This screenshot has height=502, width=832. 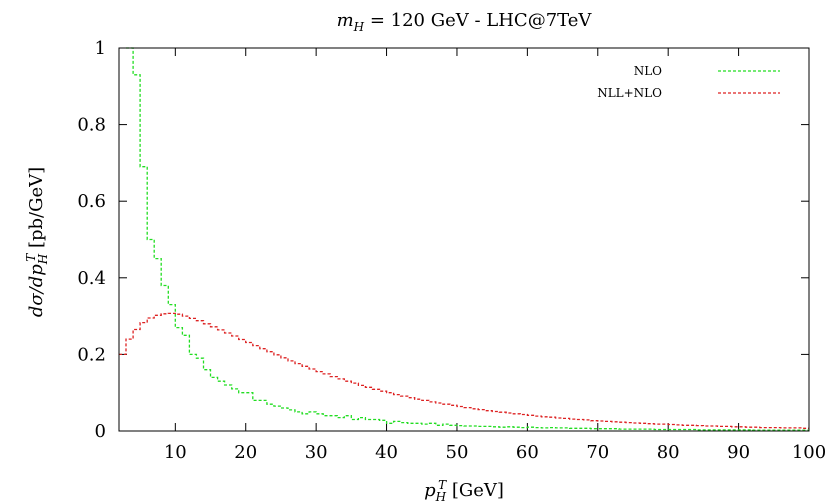 What do you see at coordinates (648, 71) in the screenshot?
I see `legend-label-nlo: NLO` at bounding box center [648, 71].